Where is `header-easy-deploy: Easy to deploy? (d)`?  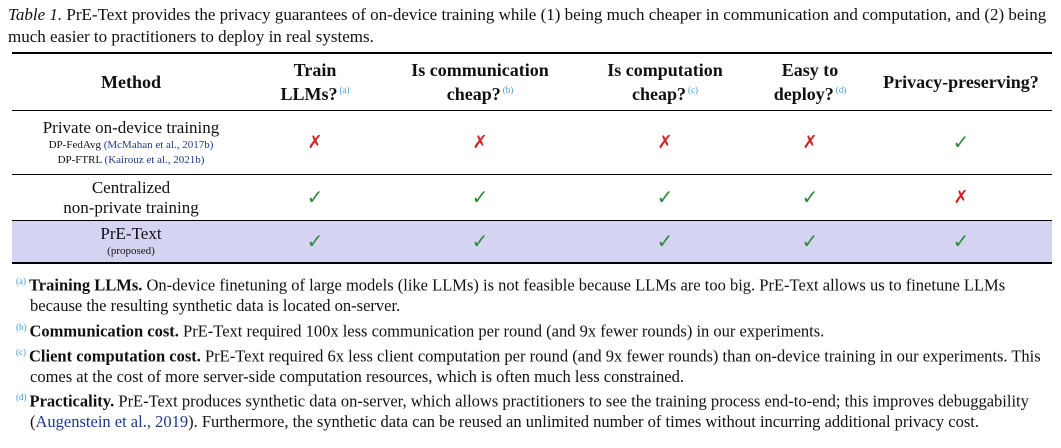 header-easy-deploy: Easy to deploy? (d) is located at coordinates (810, 81).